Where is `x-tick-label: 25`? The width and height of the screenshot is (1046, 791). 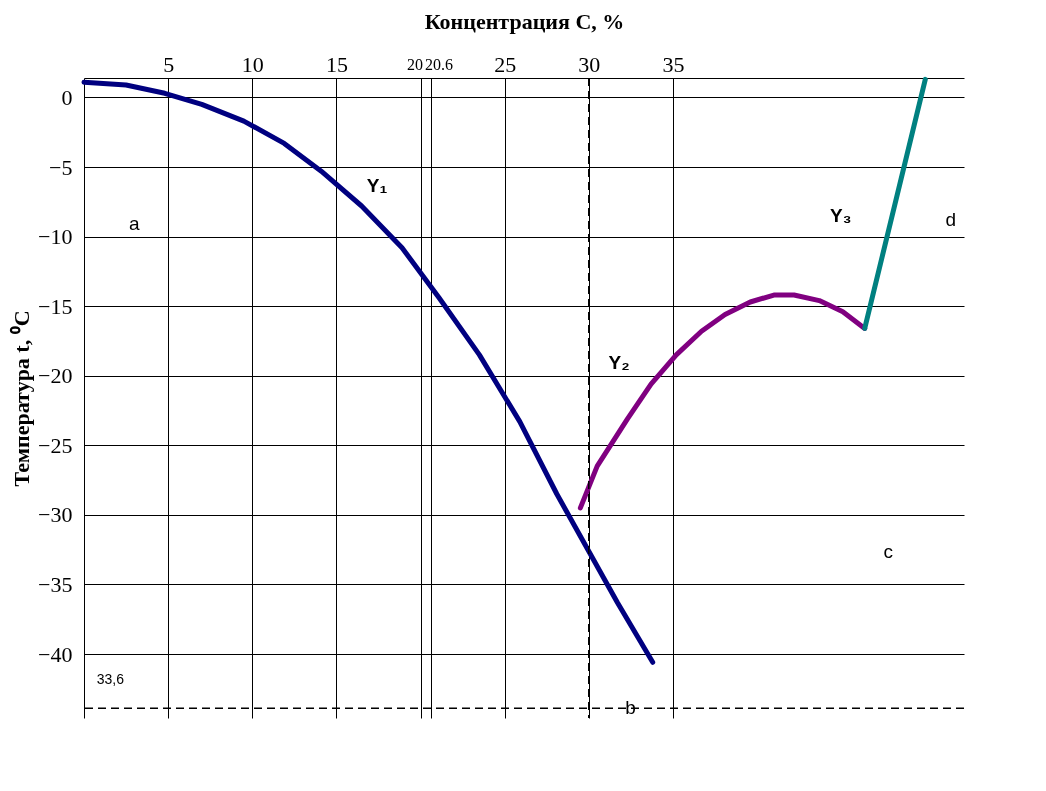
x-tick-label: 25 is located at coordinates (505, 64).